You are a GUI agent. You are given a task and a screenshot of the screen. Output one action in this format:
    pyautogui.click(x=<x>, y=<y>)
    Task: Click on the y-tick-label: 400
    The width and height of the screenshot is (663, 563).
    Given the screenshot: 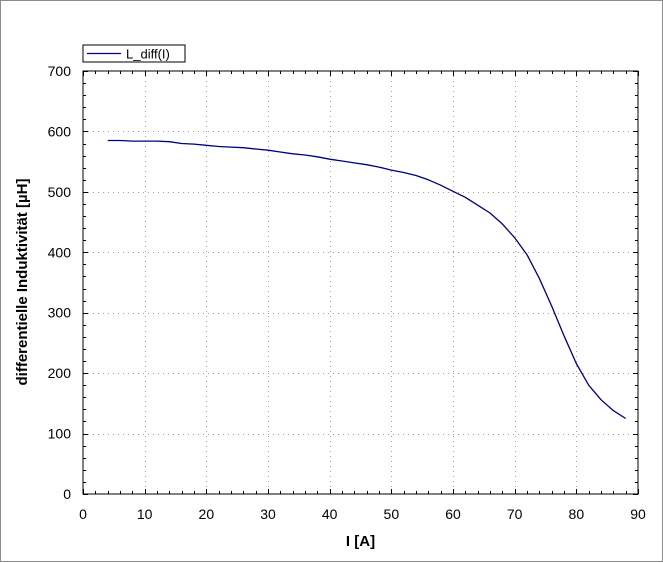 What is the action you would take?
    pyautogui.click(x=60, y=252)
    